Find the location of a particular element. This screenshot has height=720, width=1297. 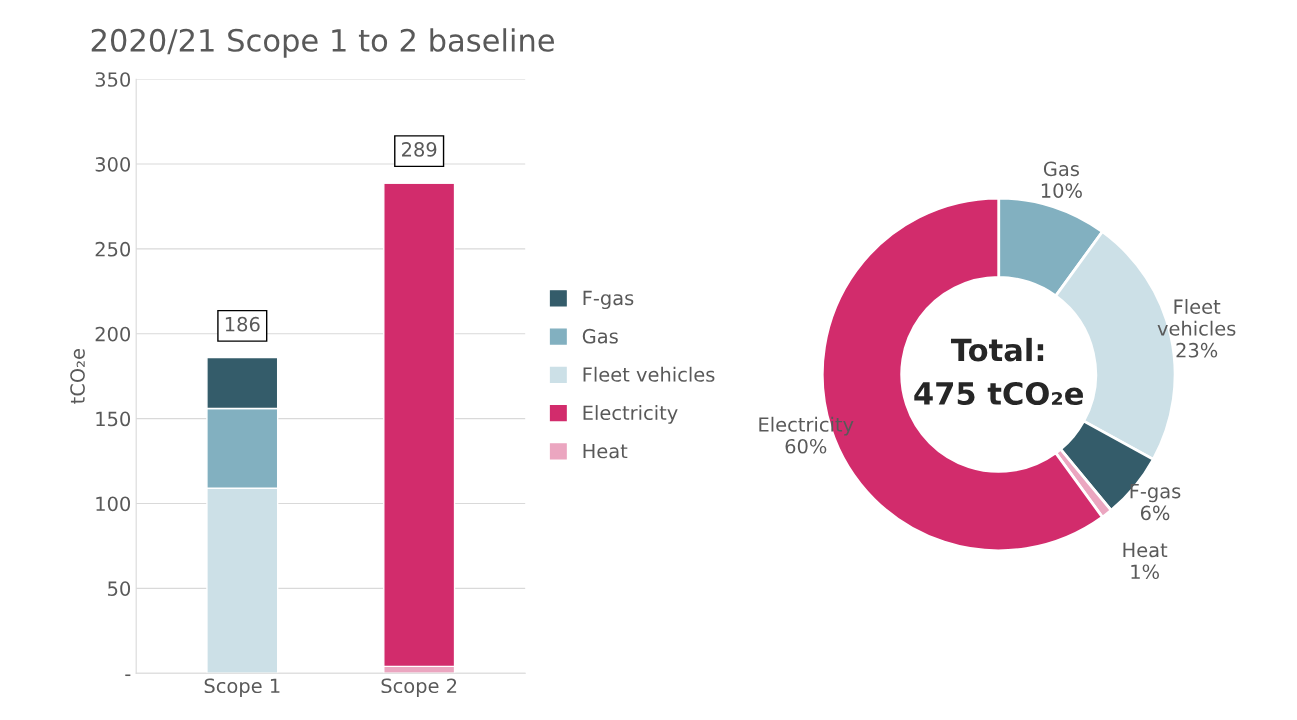

slice-label: Heat is located at coordinates (1145, 550).